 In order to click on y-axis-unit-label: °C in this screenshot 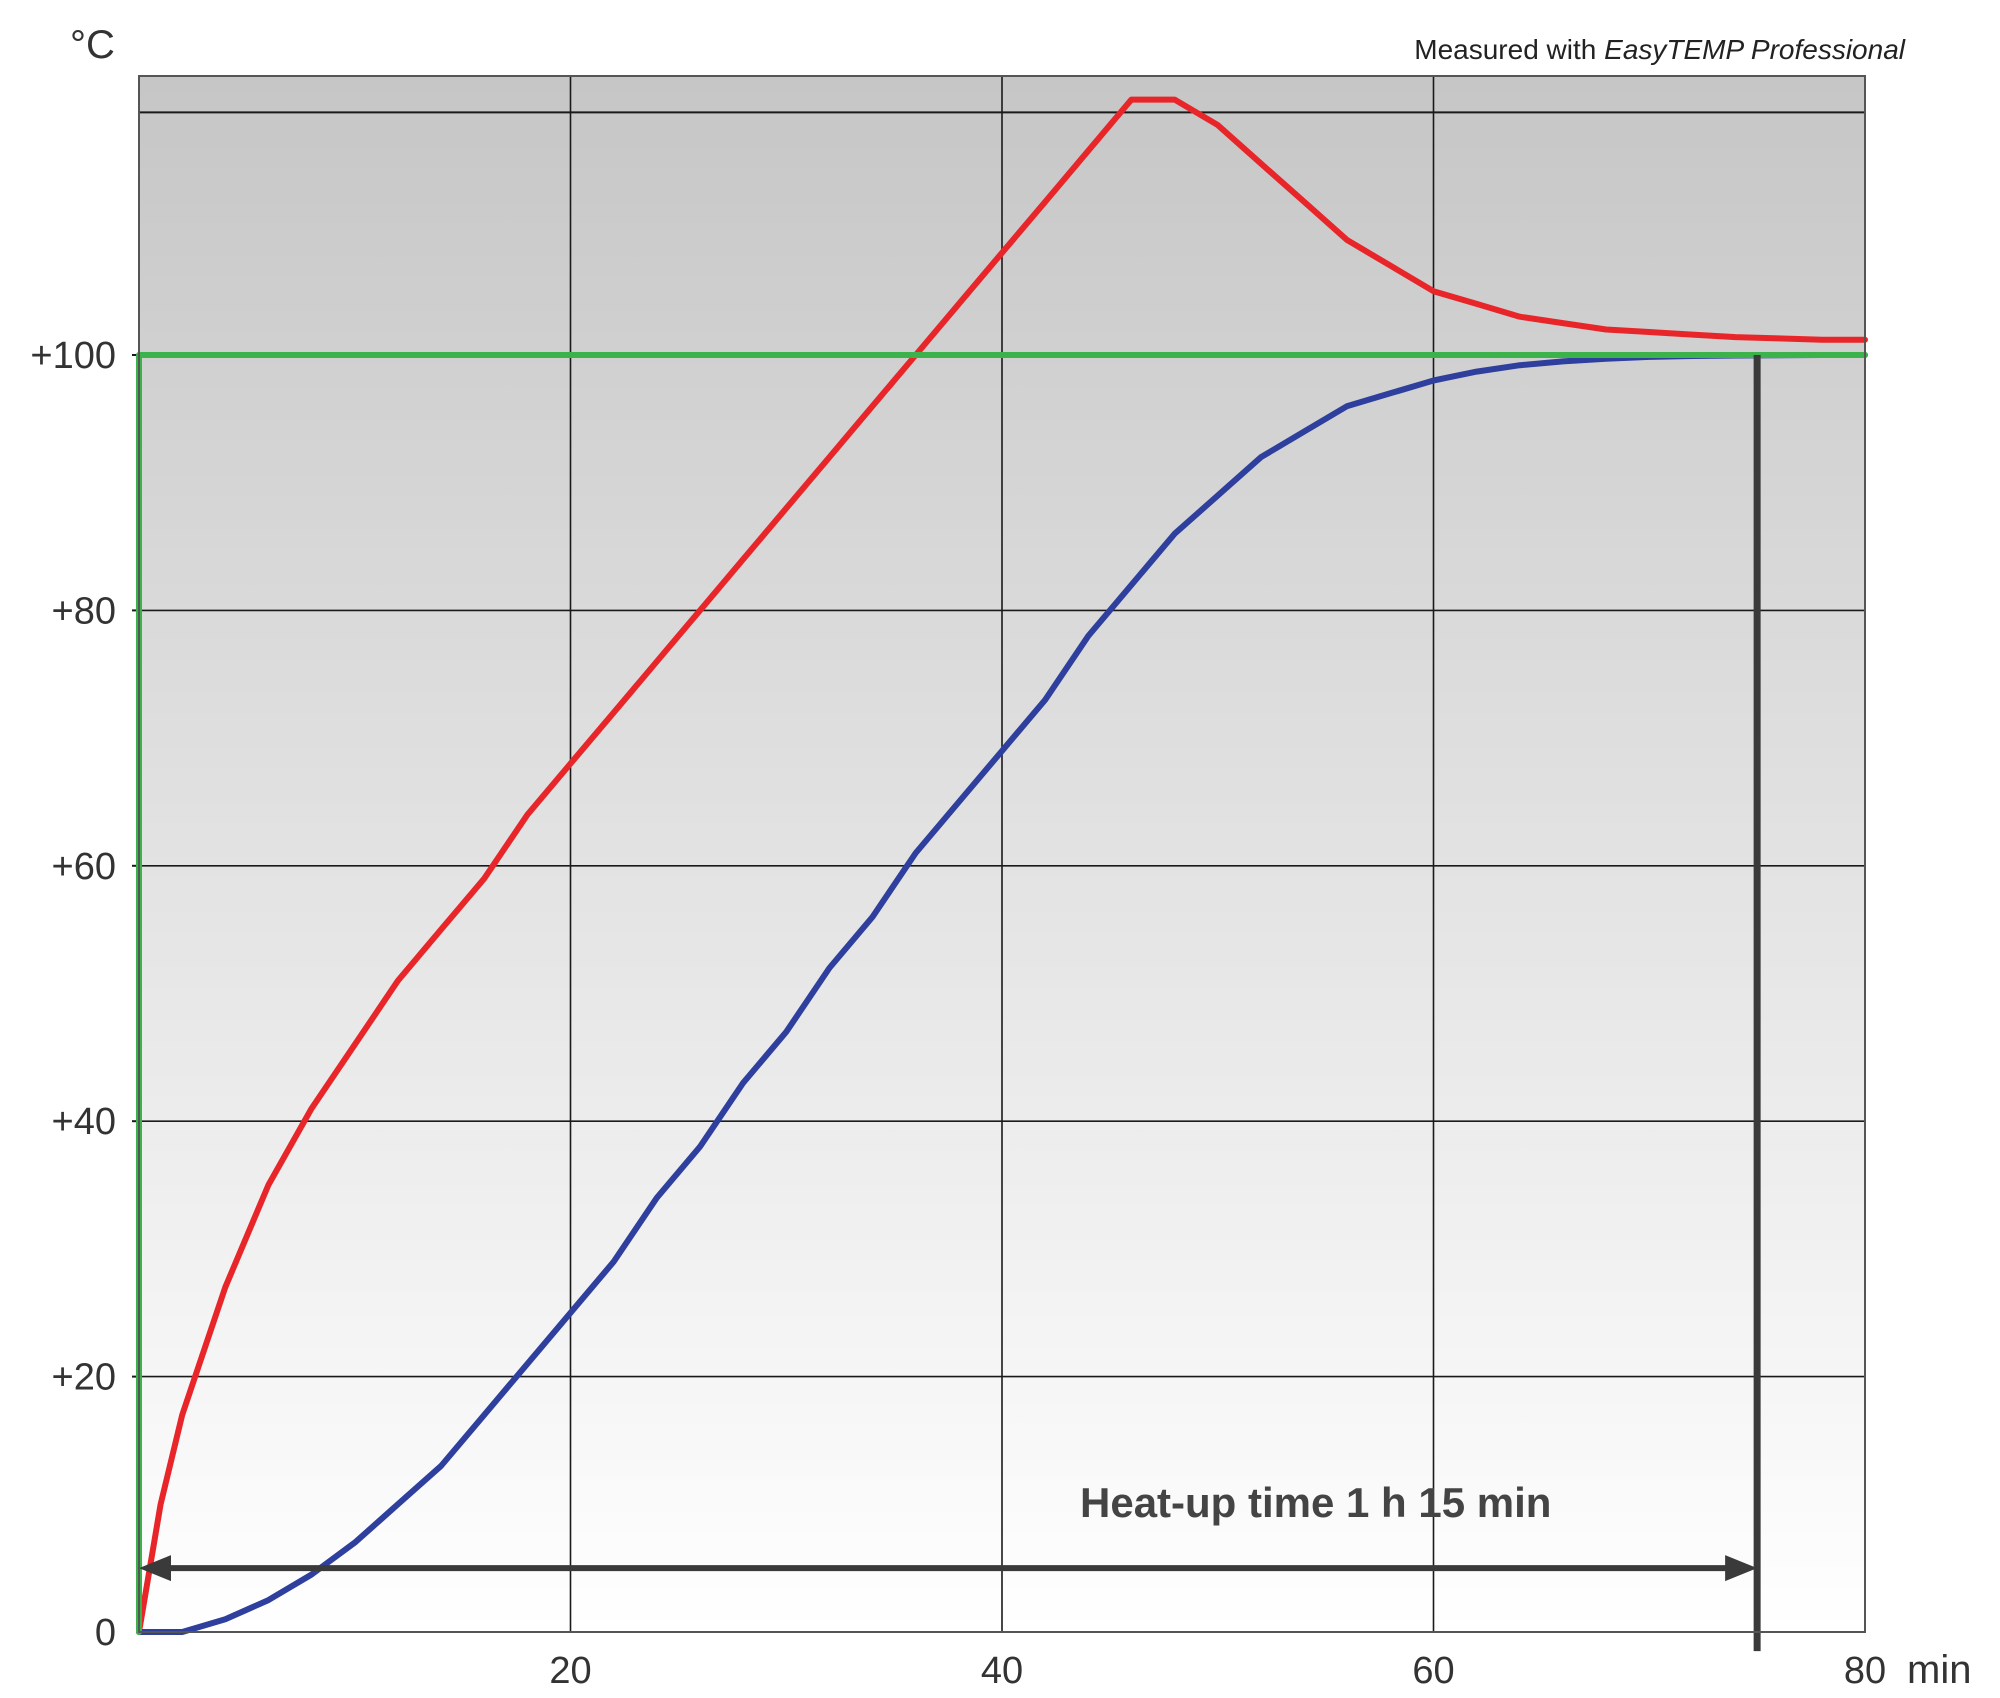, I will do `click(92, 45)`.